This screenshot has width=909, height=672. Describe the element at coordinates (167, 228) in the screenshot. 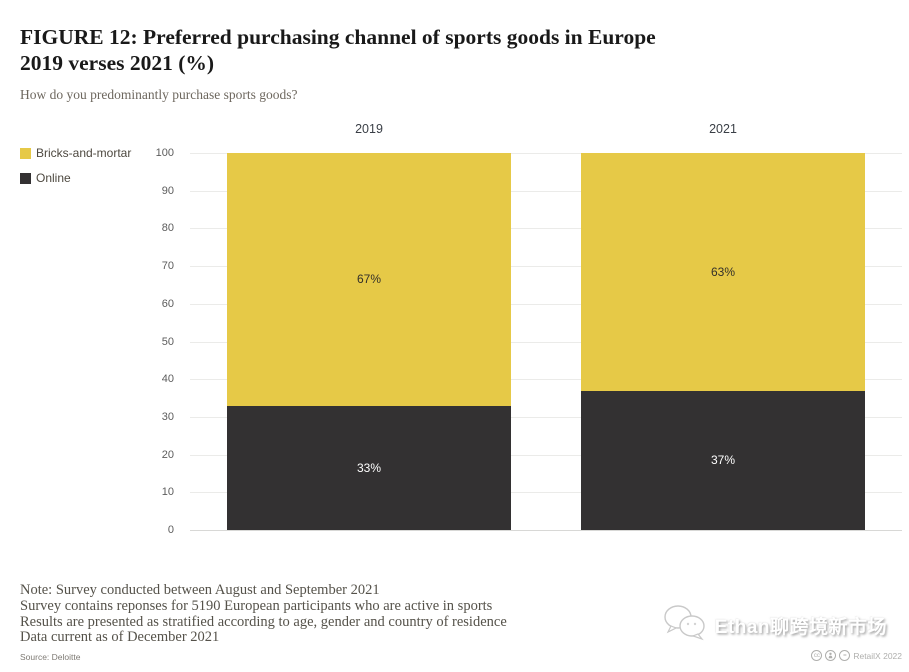

I see `y-axis-tick-label-80: 80` at that location.